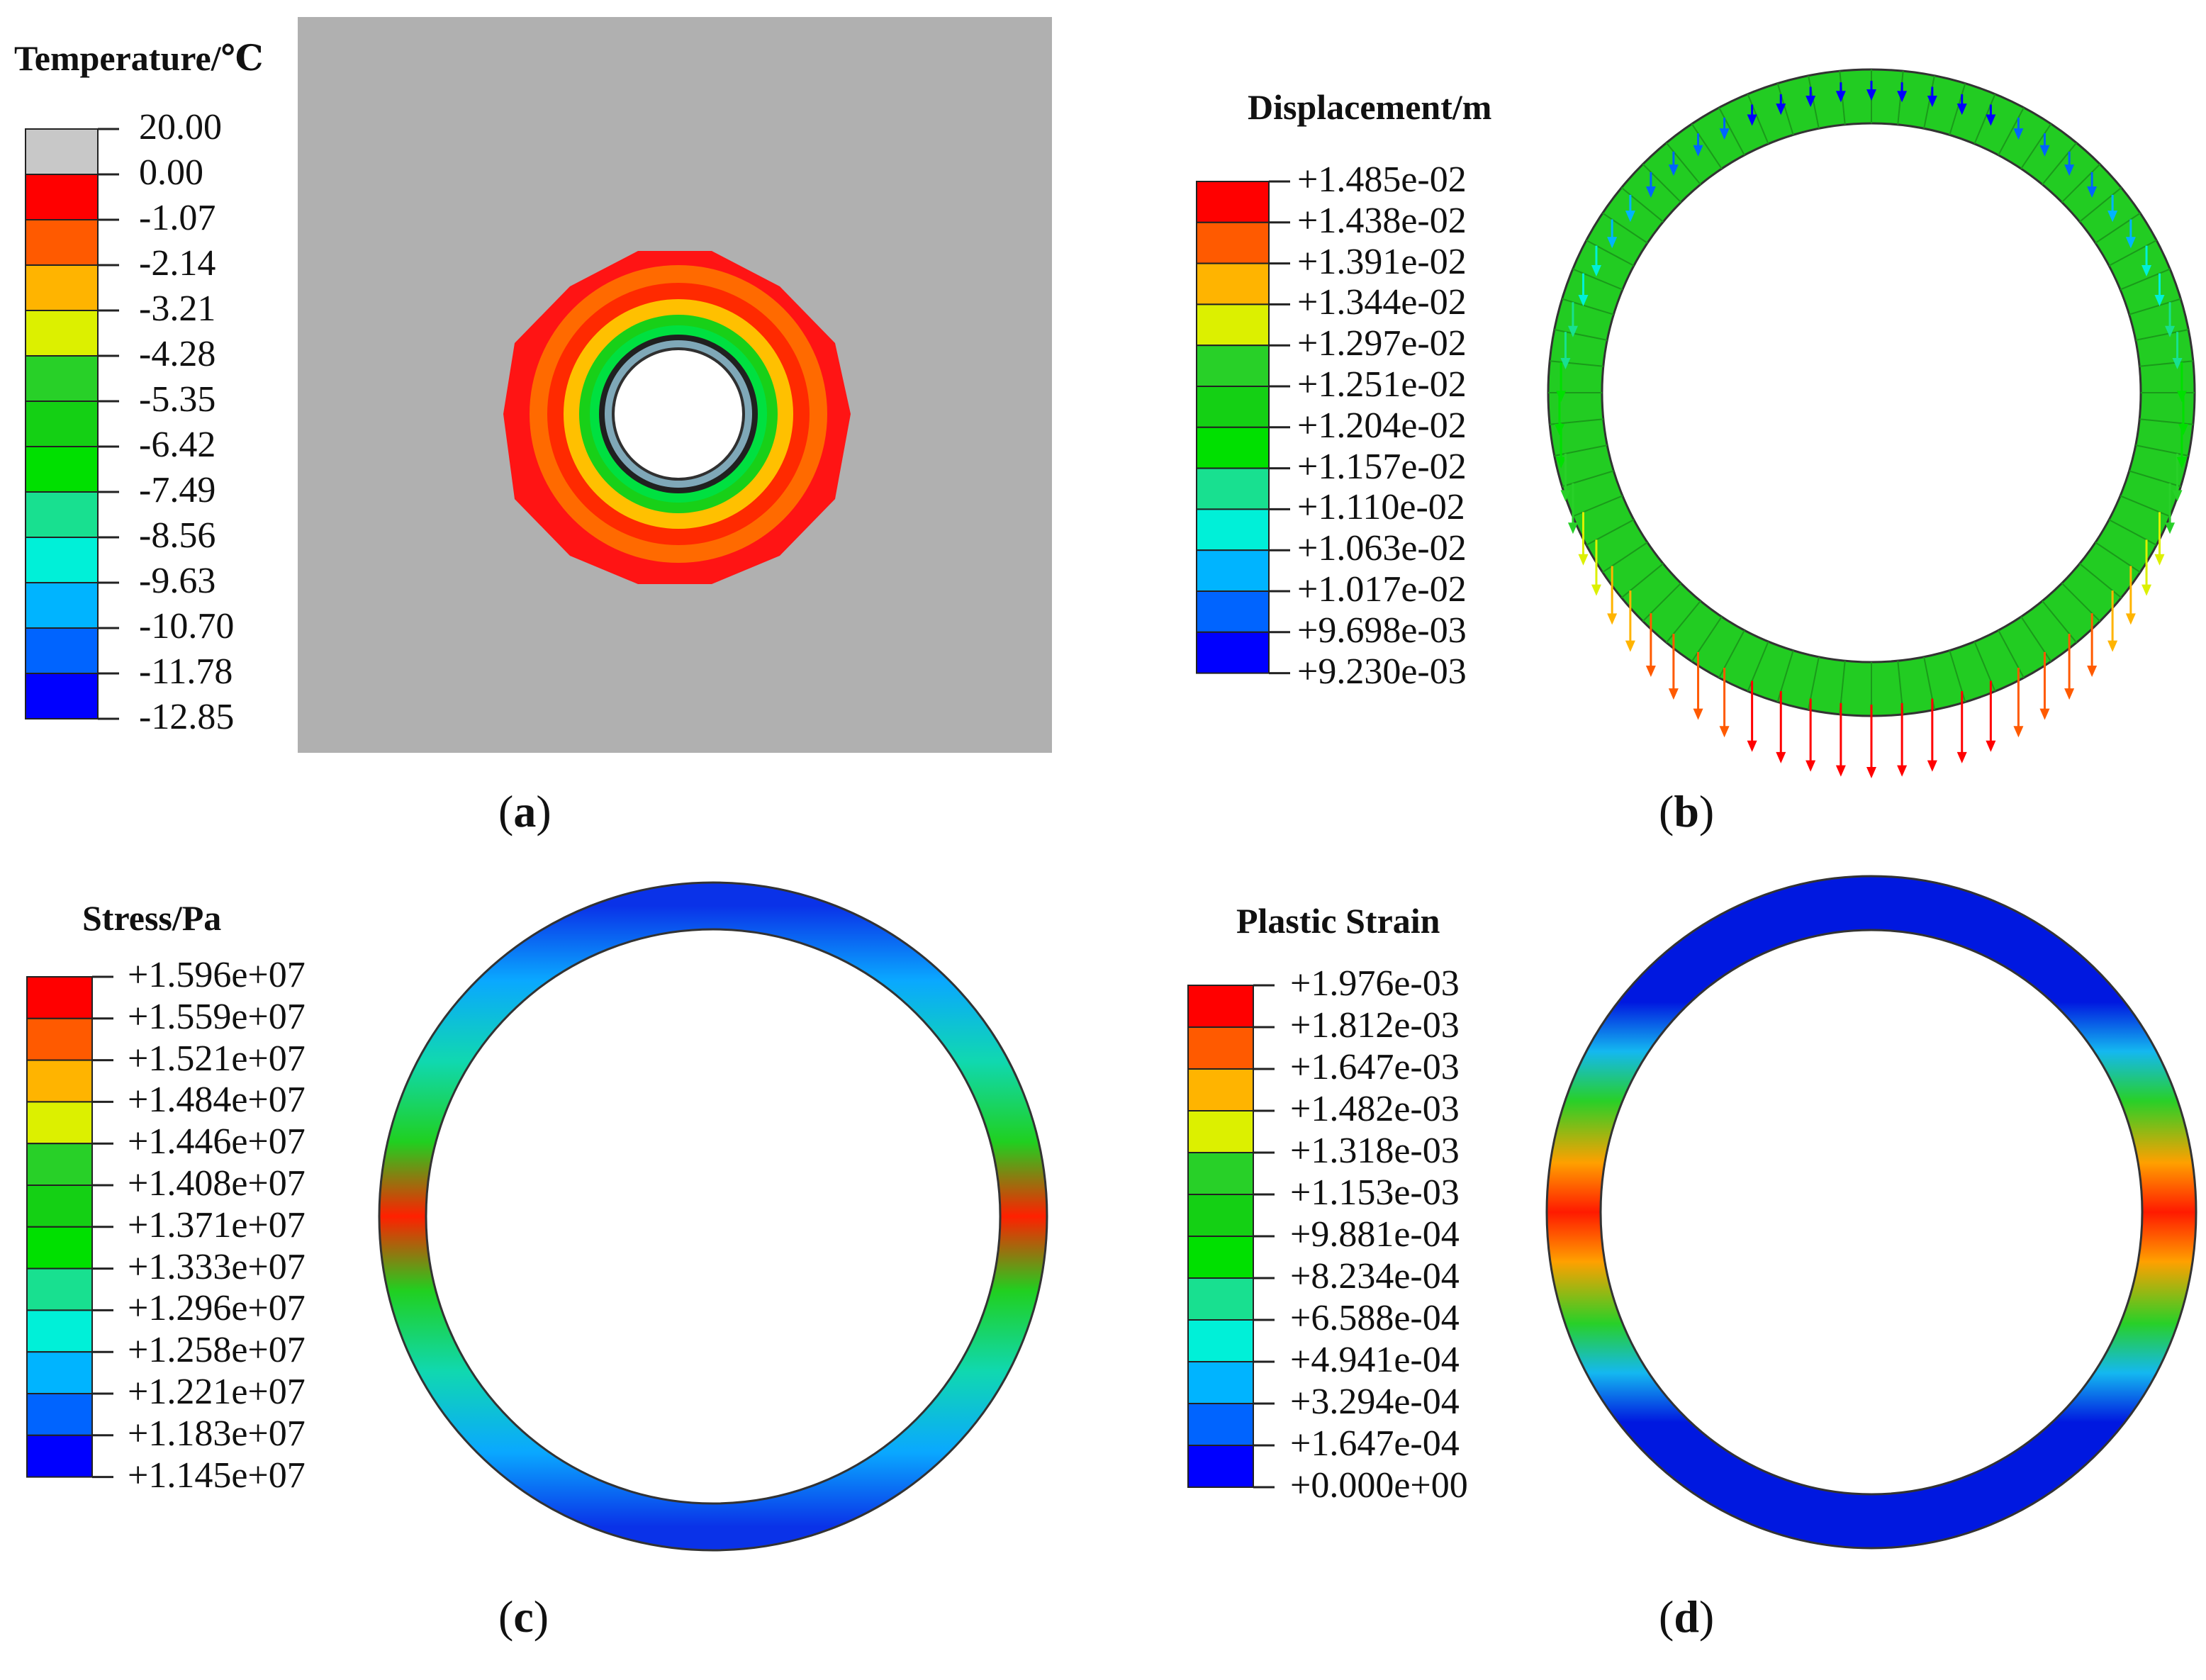 Image resolution: width=2206 pixels, height=1680 pixels. I want to click on legend-label-c: +1.258e+07, so click(217, 1350).